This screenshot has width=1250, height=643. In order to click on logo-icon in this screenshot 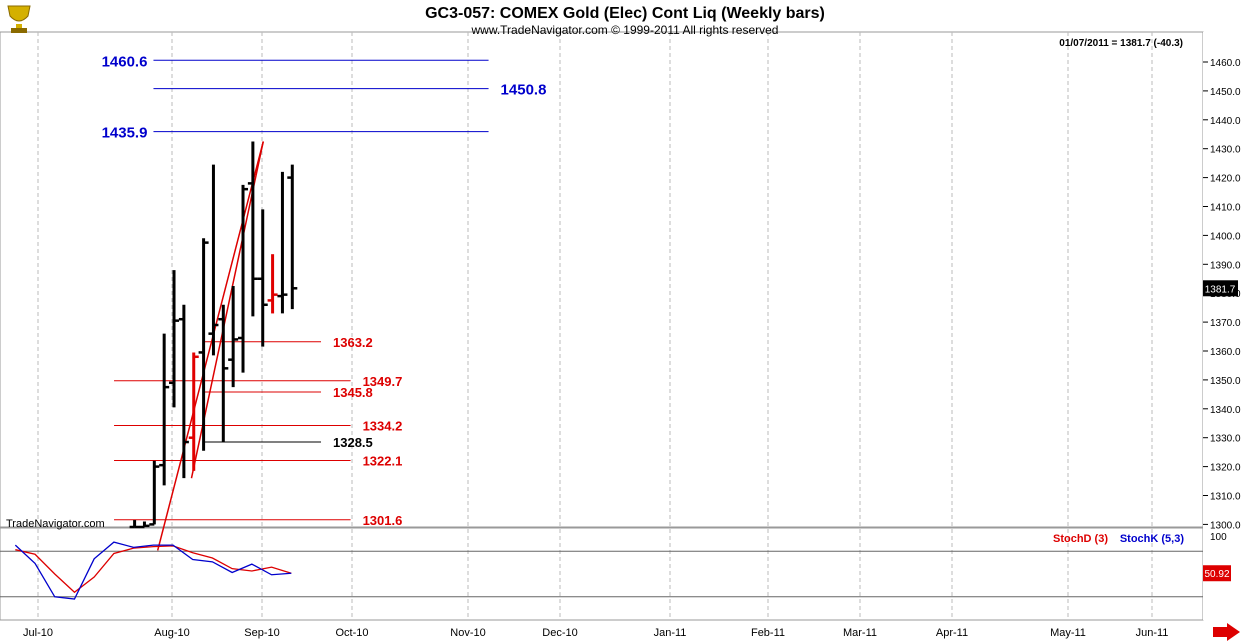, I will do `click(19, 19)`.